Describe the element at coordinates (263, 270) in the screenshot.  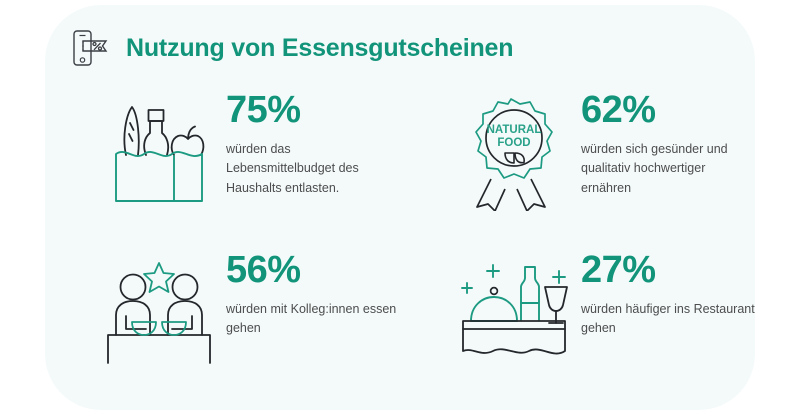
I see `stat-value: 56%` at that location.